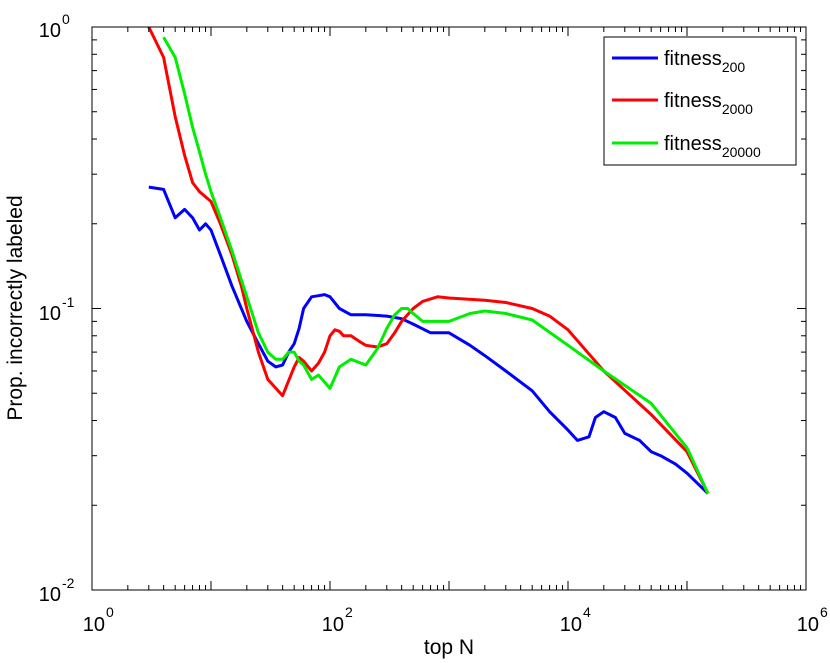 The width and height of the screenshot is (830, 663). Describe the element at coordinates (587, 612) in the screenshot. I see `x-tick-exp-10000: 4` at that location.